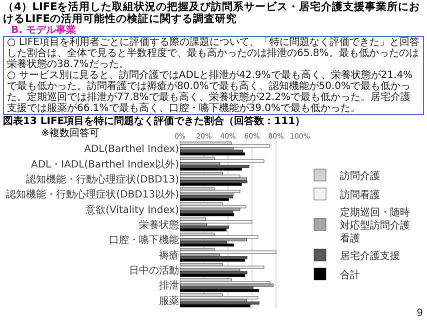  I want to click on chart-title: （4）LIFEを活用した取組状況の把握及び訪問系サービス・居宅介護支援事業所におけるLIFEの活用可能性の検証に関する調査研究, so click(212, 13).